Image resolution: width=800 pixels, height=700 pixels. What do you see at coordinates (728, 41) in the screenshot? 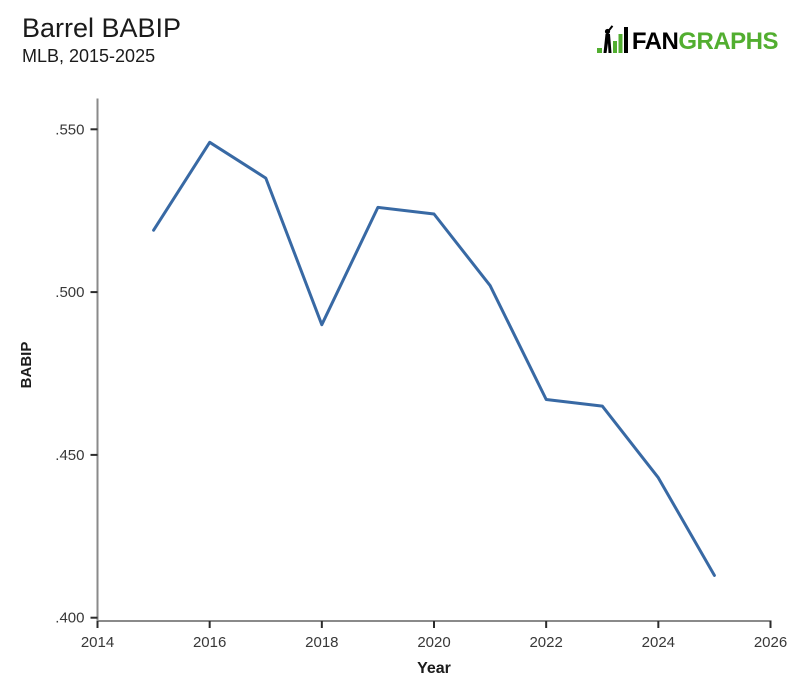
I see `logo-text-graphs: GRAPHS` at bounding box center [728, 41].